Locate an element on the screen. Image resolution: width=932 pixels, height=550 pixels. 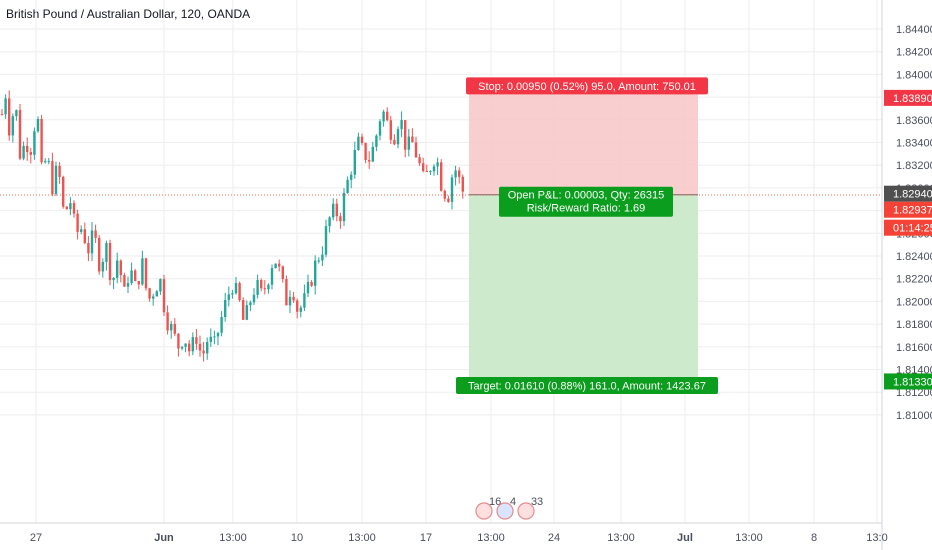
x-tick-label: 17 is located at coordinates (426, 538).